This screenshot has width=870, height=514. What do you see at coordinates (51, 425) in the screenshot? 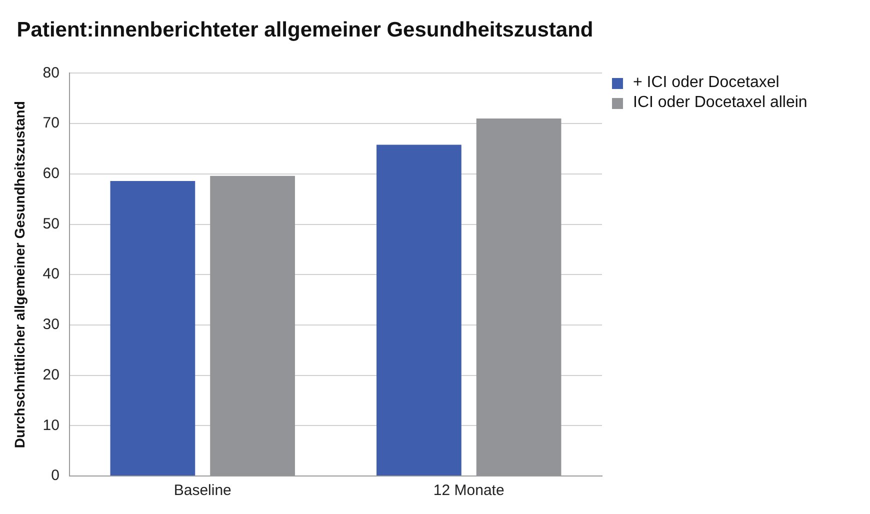
I see `y-tick-label: 10` at bounding box center [51, 425].